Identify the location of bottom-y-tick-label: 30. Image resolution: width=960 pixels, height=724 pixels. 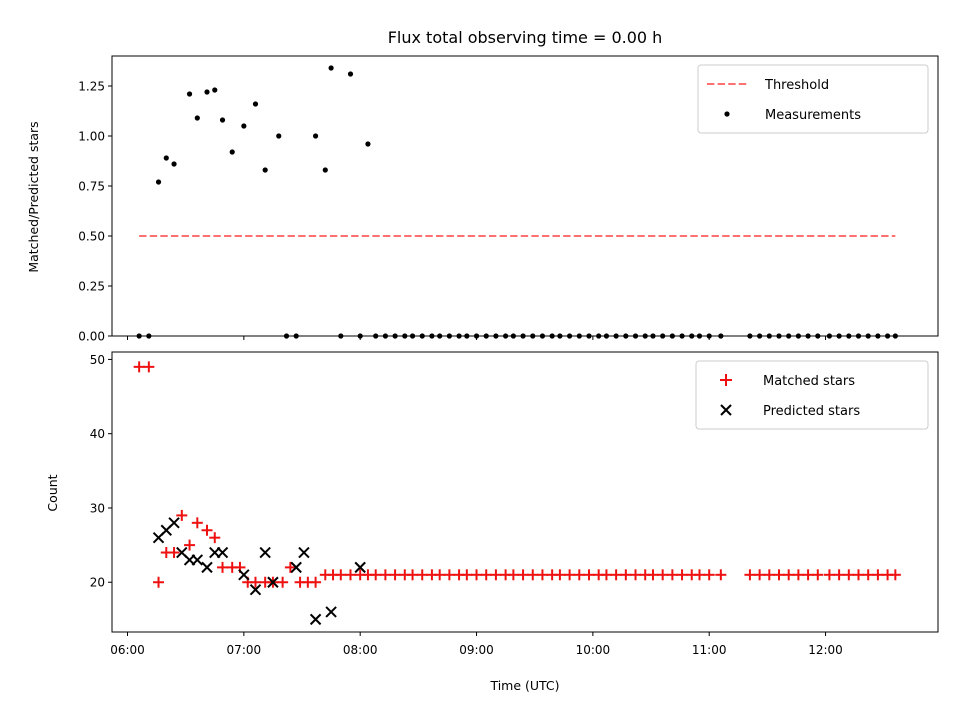
(97, 508).